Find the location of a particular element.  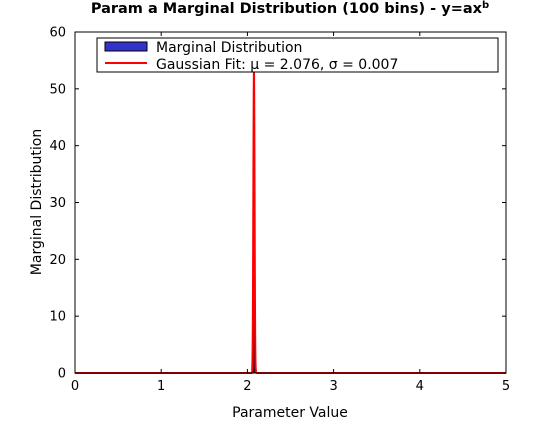

x-tick-label: 2 is located at coordinates (247, 386).